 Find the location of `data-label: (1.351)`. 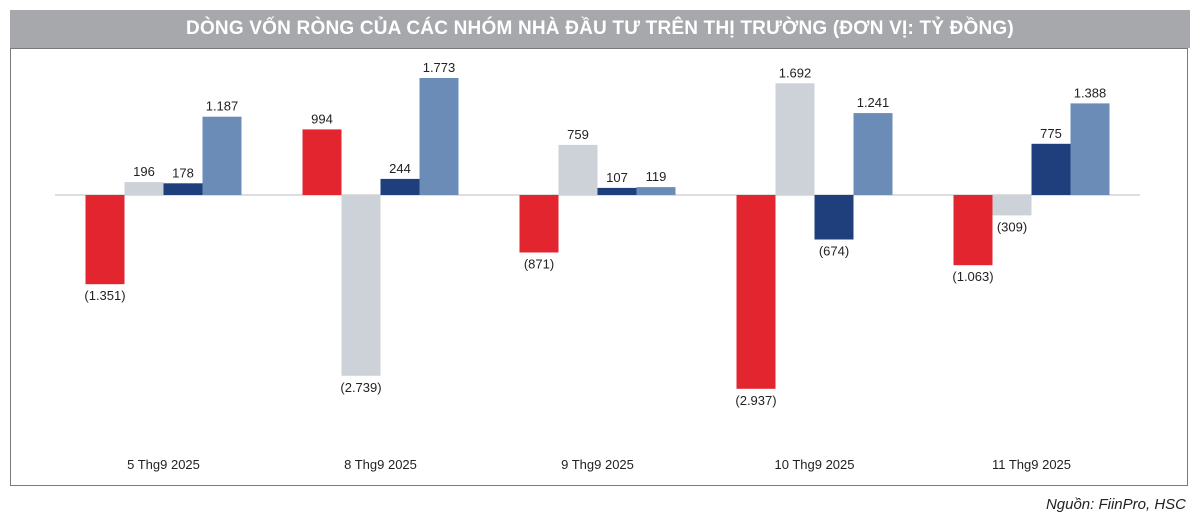

data-label: (1.351) is located at coordinates (104, 295).